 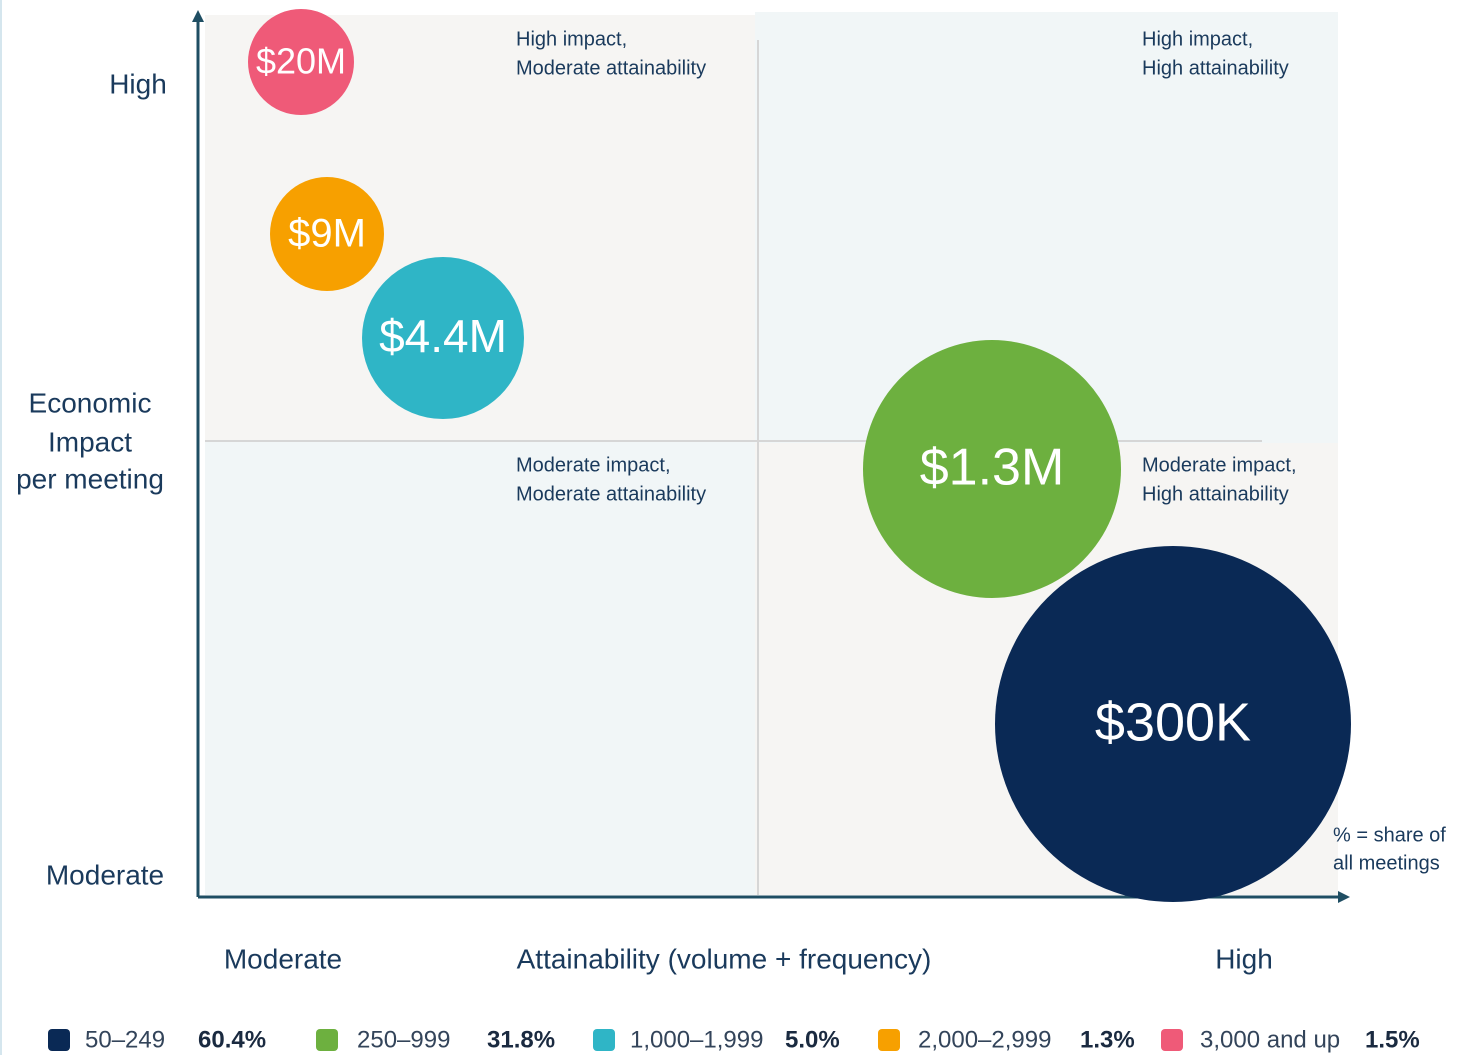 I want to click on x-axis-title: Attainability (volume + frequency), so click(x=724, y=958).